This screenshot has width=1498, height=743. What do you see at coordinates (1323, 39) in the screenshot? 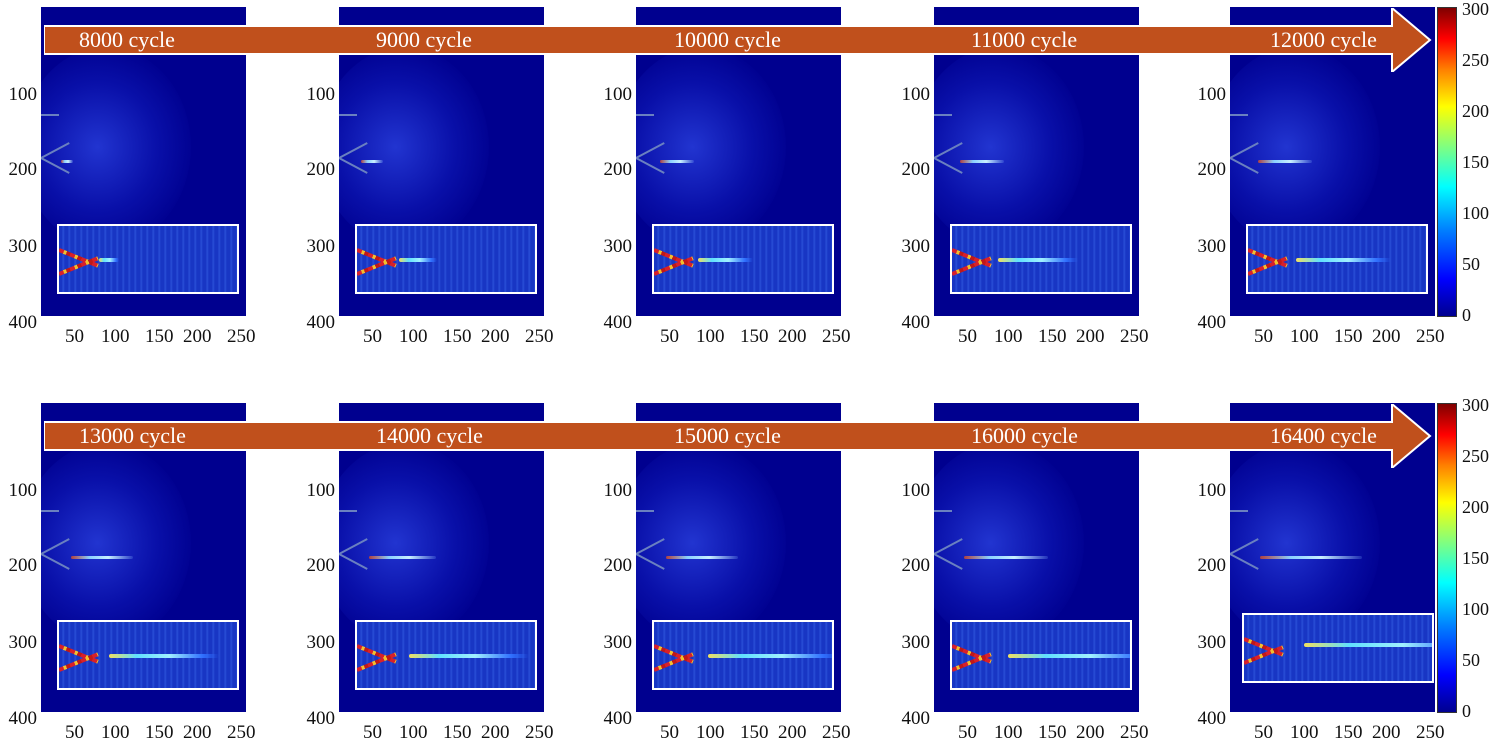
I see `cycle-label: 12000 cycle` at bounding box center [1323, 39].